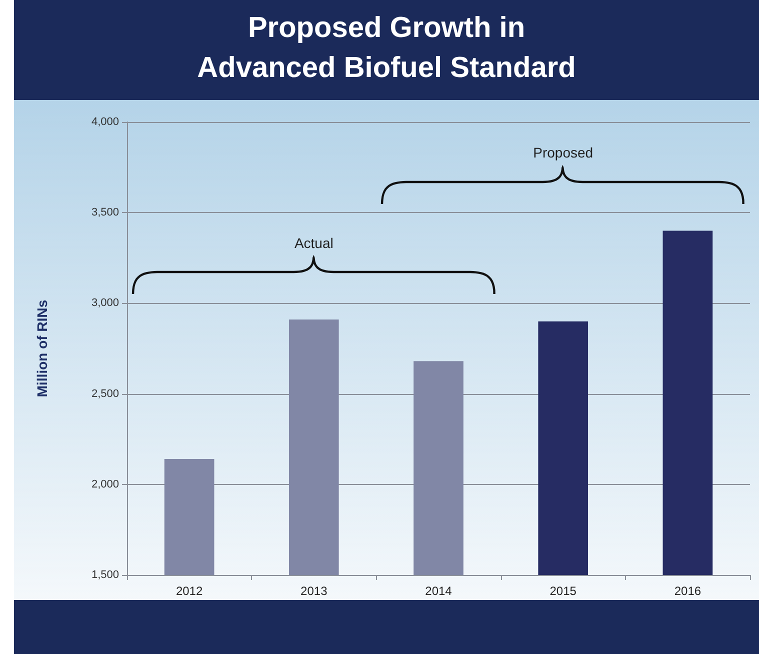 The image size is (759, 654). What do you see at coordinates (688, 591) in the screenshot?
I see `x-tick-label: 2016` at bounding box center [688, 591].